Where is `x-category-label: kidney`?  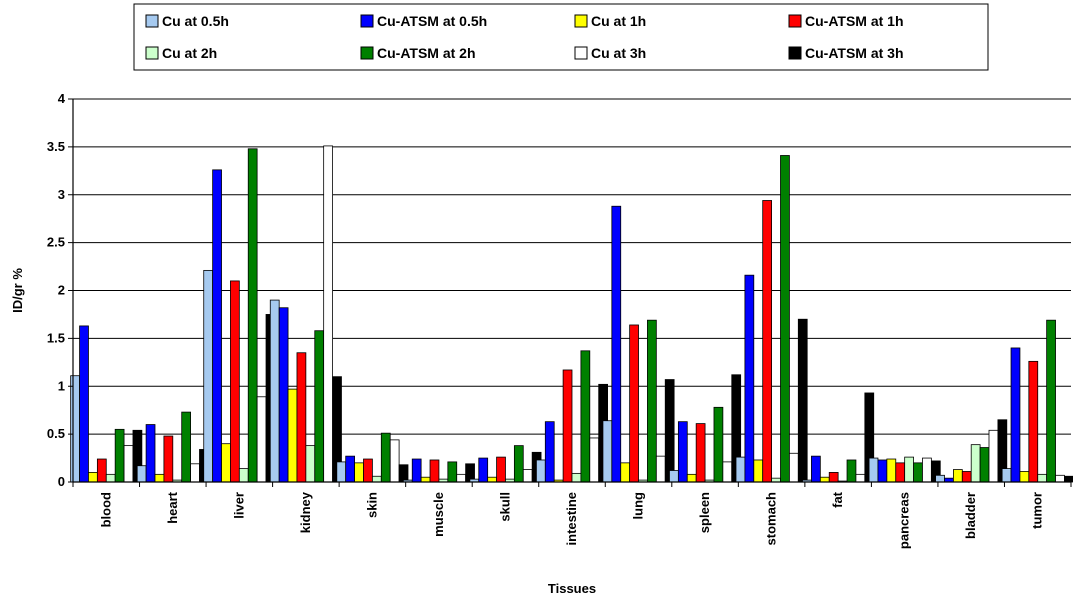
x-category-label: kidney is located at coordinates (305, 512).